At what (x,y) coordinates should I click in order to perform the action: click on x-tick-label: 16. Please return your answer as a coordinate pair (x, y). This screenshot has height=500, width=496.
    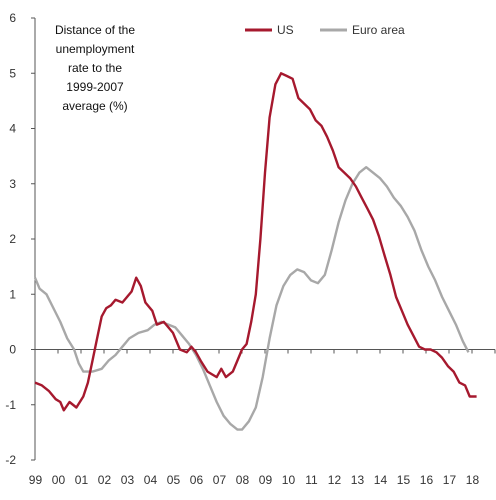
    Looking at the image, I should click on (427, 480).